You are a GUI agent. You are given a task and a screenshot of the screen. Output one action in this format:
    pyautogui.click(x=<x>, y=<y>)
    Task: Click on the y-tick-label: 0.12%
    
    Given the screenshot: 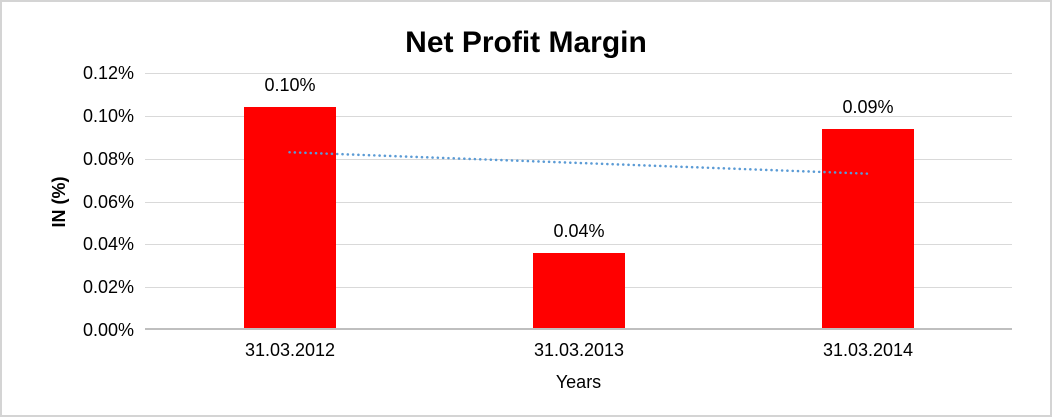 What is the action you would take?
    pyautogui.click(x=108, y=73)
    